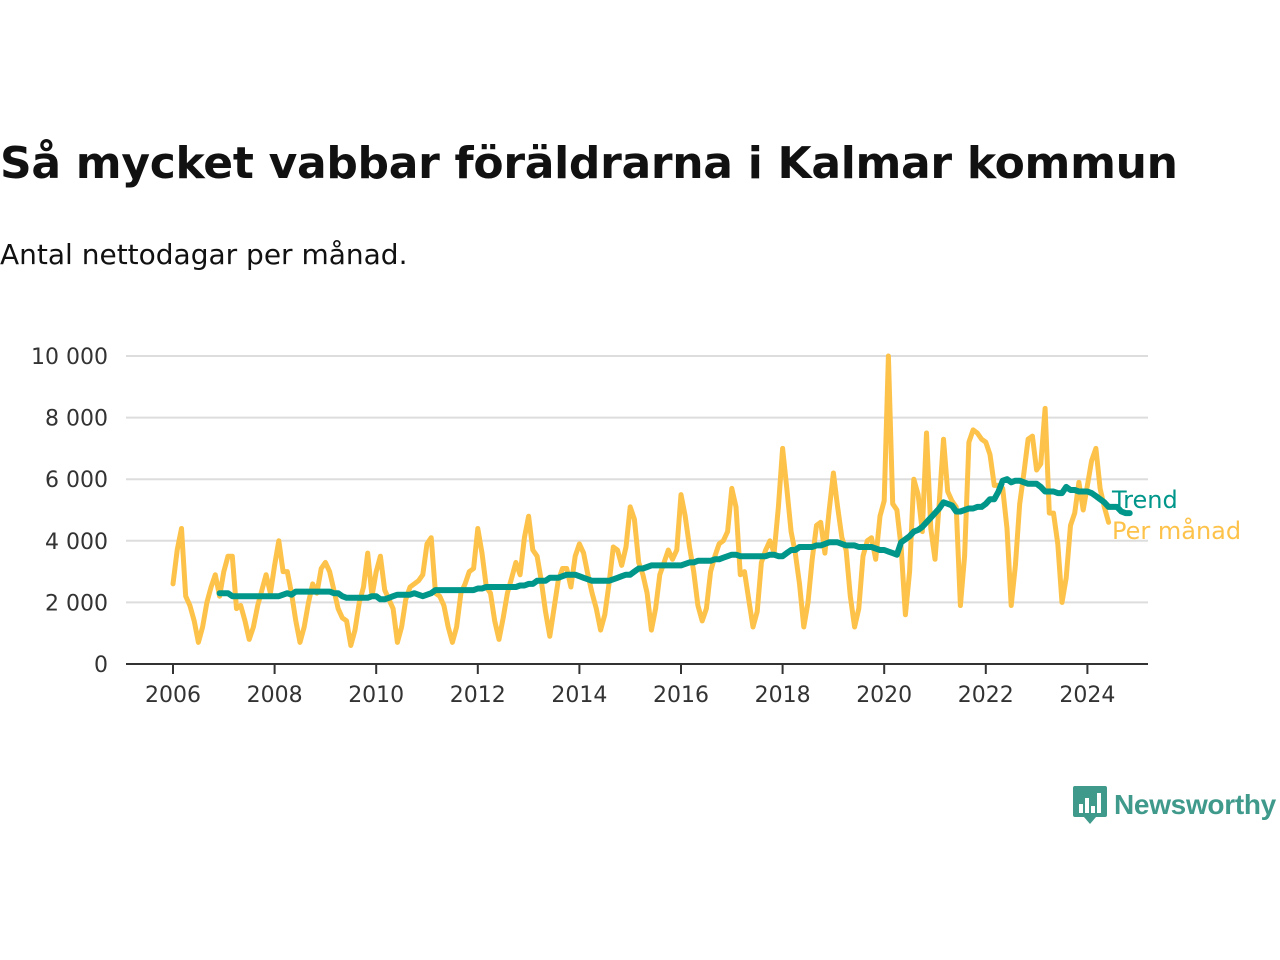 This screenshot has height=960, width=1280. I want to click on x-tick-label: 2014, so click(579, 695).